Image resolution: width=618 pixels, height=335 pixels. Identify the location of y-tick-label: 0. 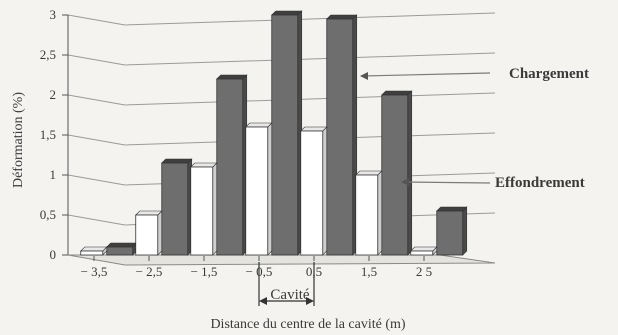
(53, 254).